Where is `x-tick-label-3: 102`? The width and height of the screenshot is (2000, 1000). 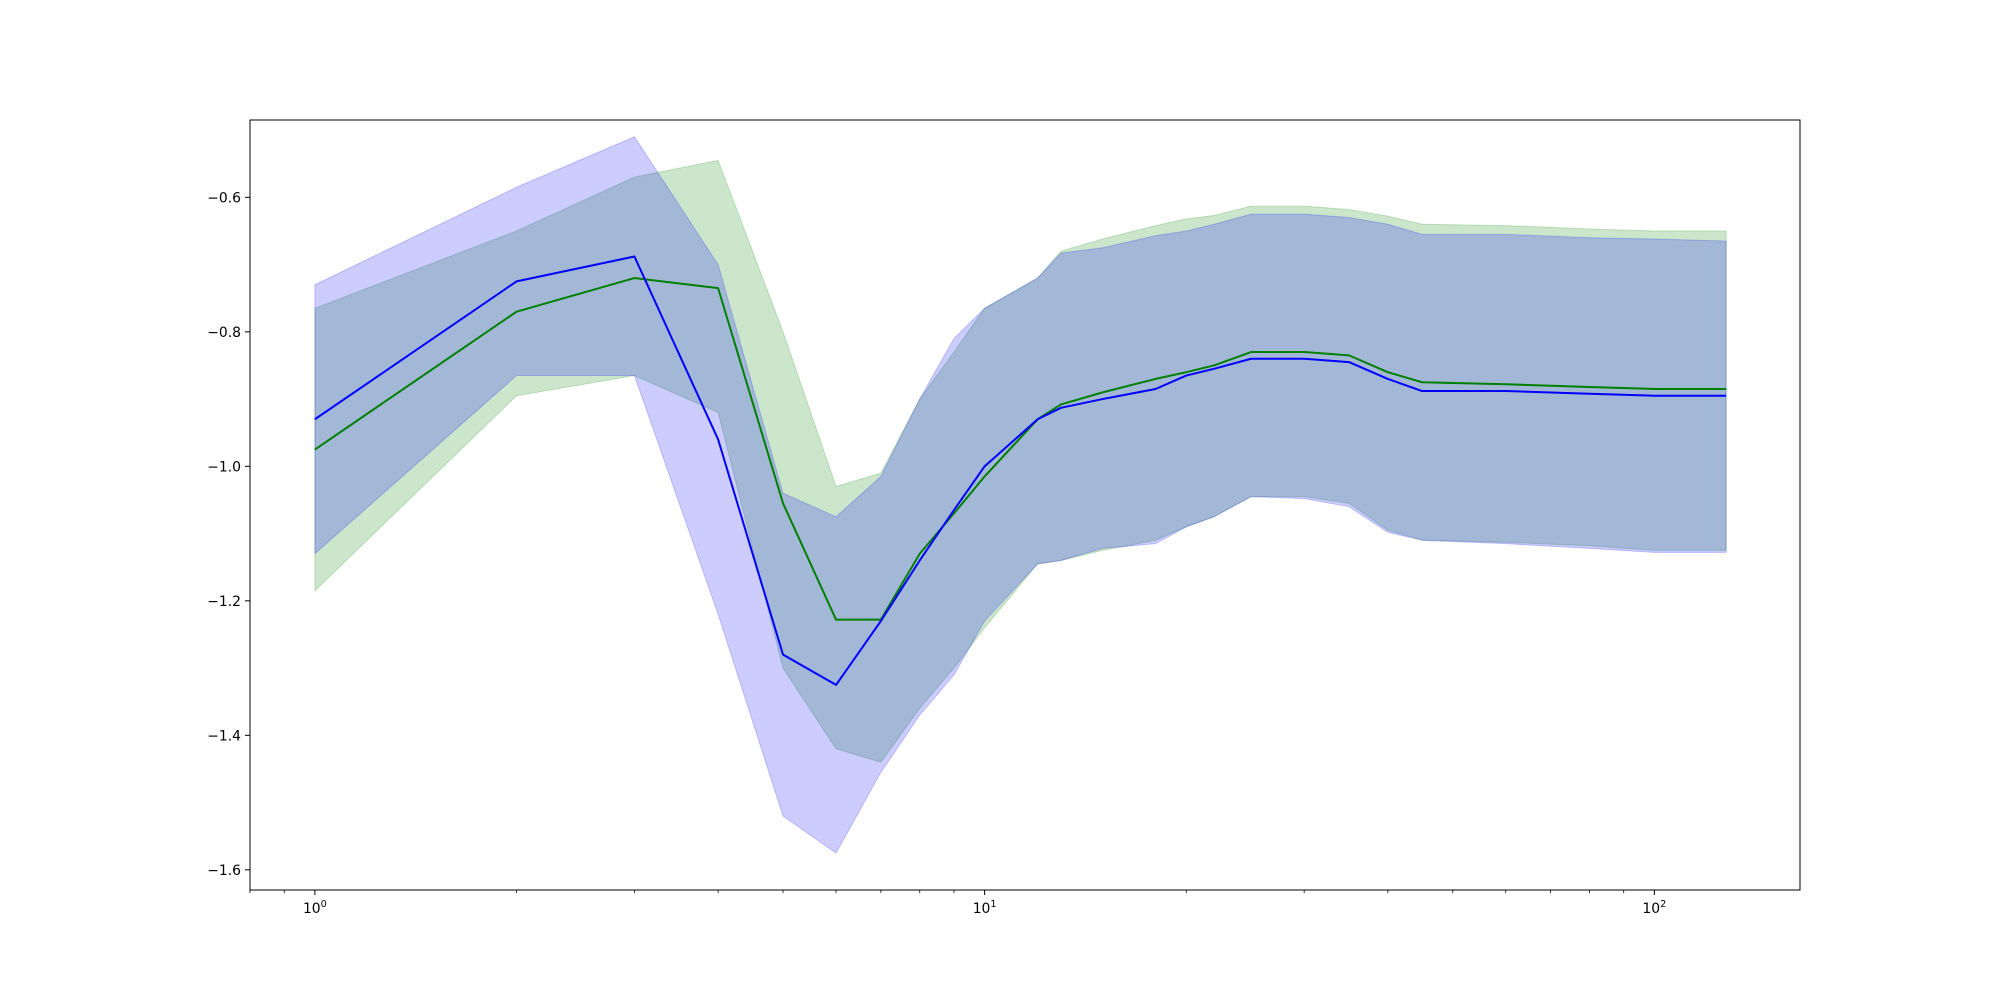 x-tick-label-3: 102 is located at coordinates (1654, 908).